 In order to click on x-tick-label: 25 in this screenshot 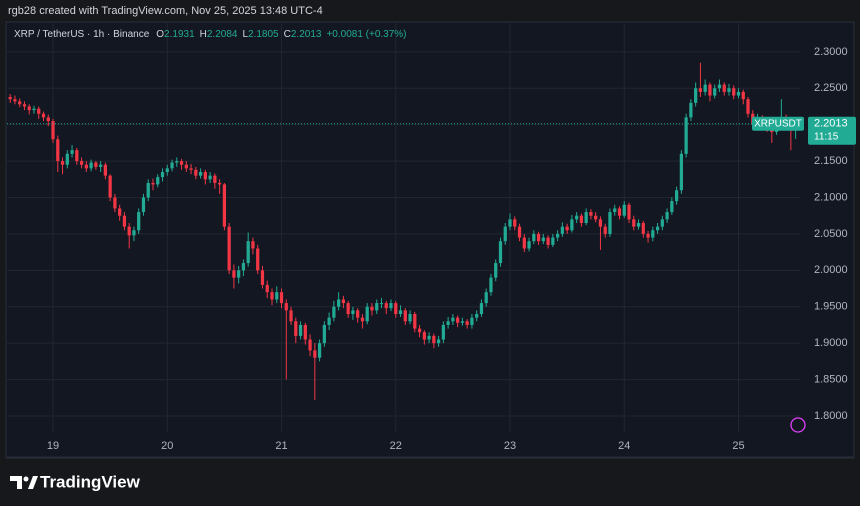, I will do `click(738, 446)`.